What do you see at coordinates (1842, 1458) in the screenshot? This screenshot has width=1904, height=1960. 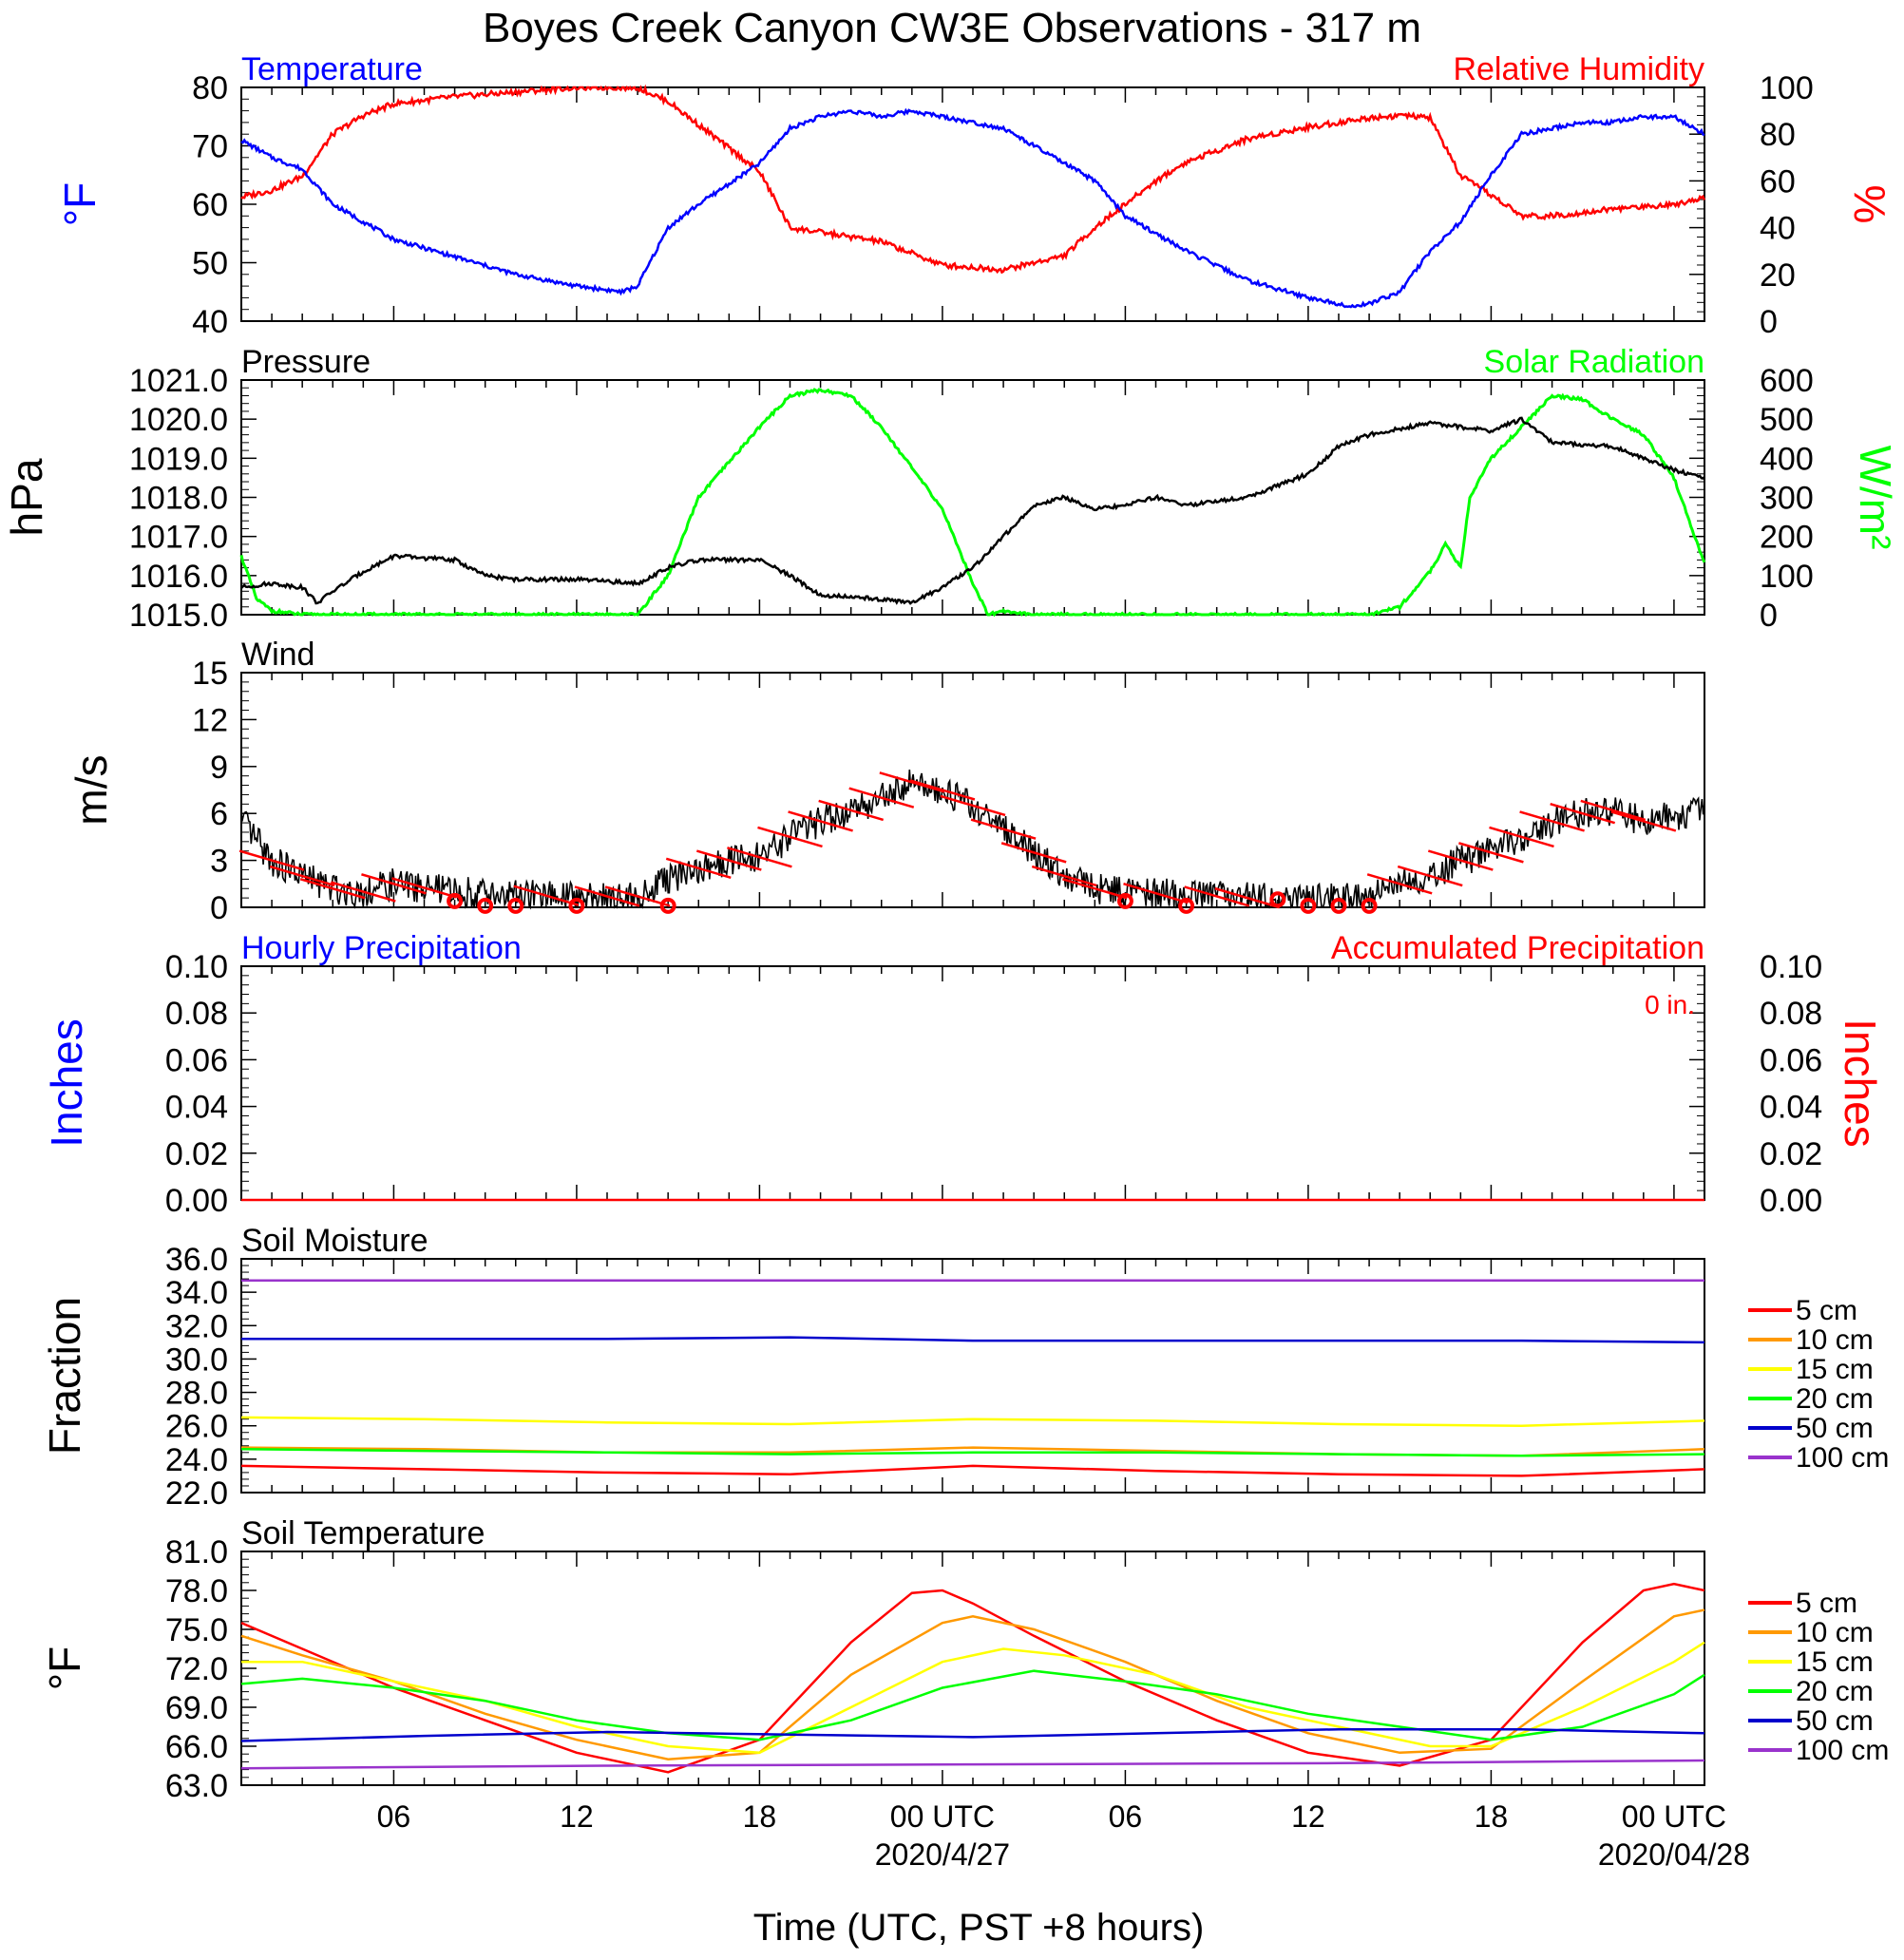 I see `soil-moisture-legend-label: 100 cm` at bounding box center [1842, 1458].